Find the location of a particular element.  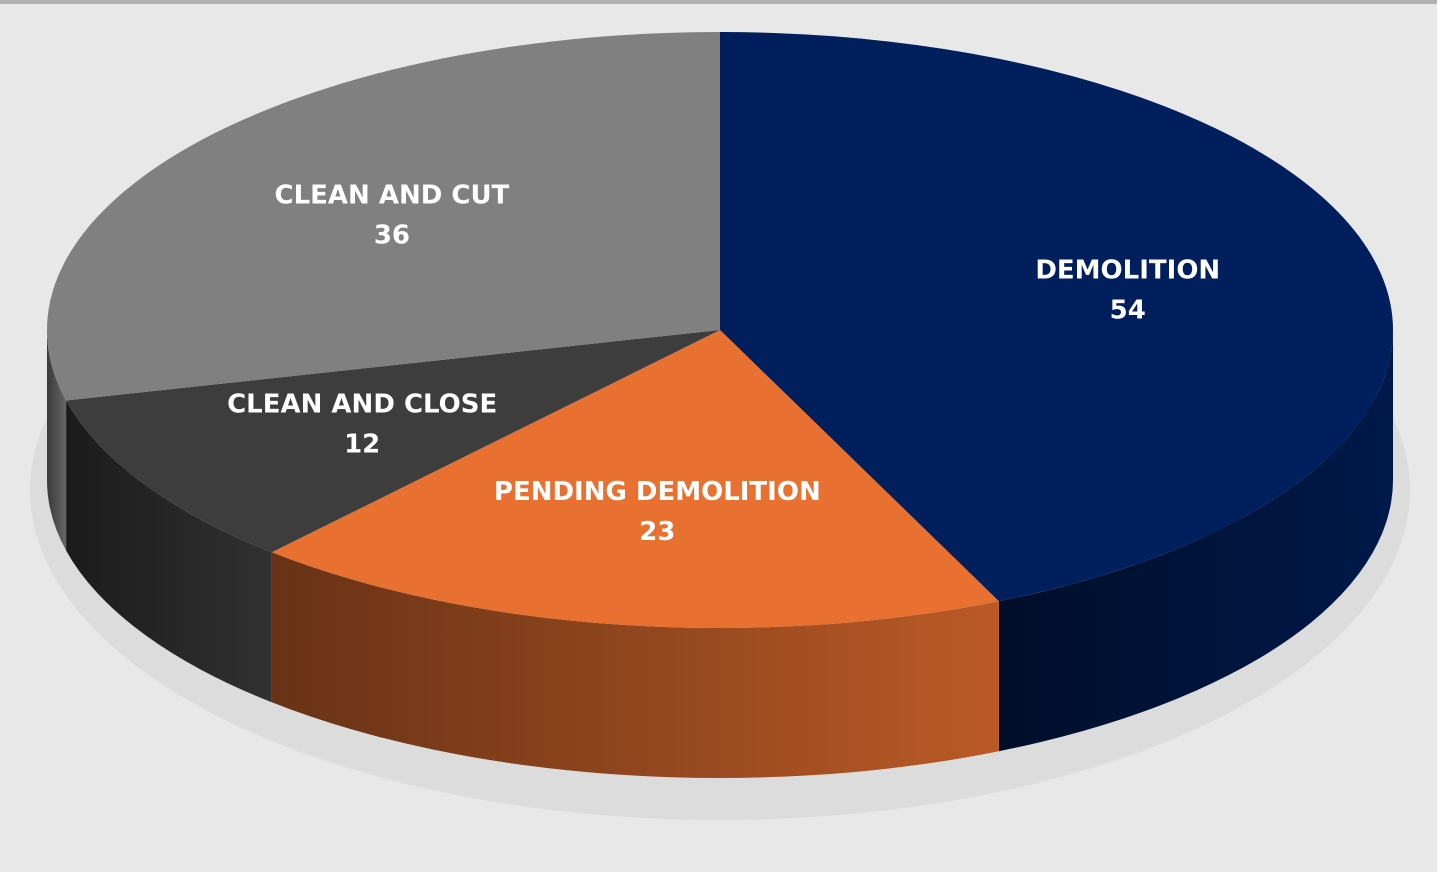

slice is located at coordinates (393, 441).